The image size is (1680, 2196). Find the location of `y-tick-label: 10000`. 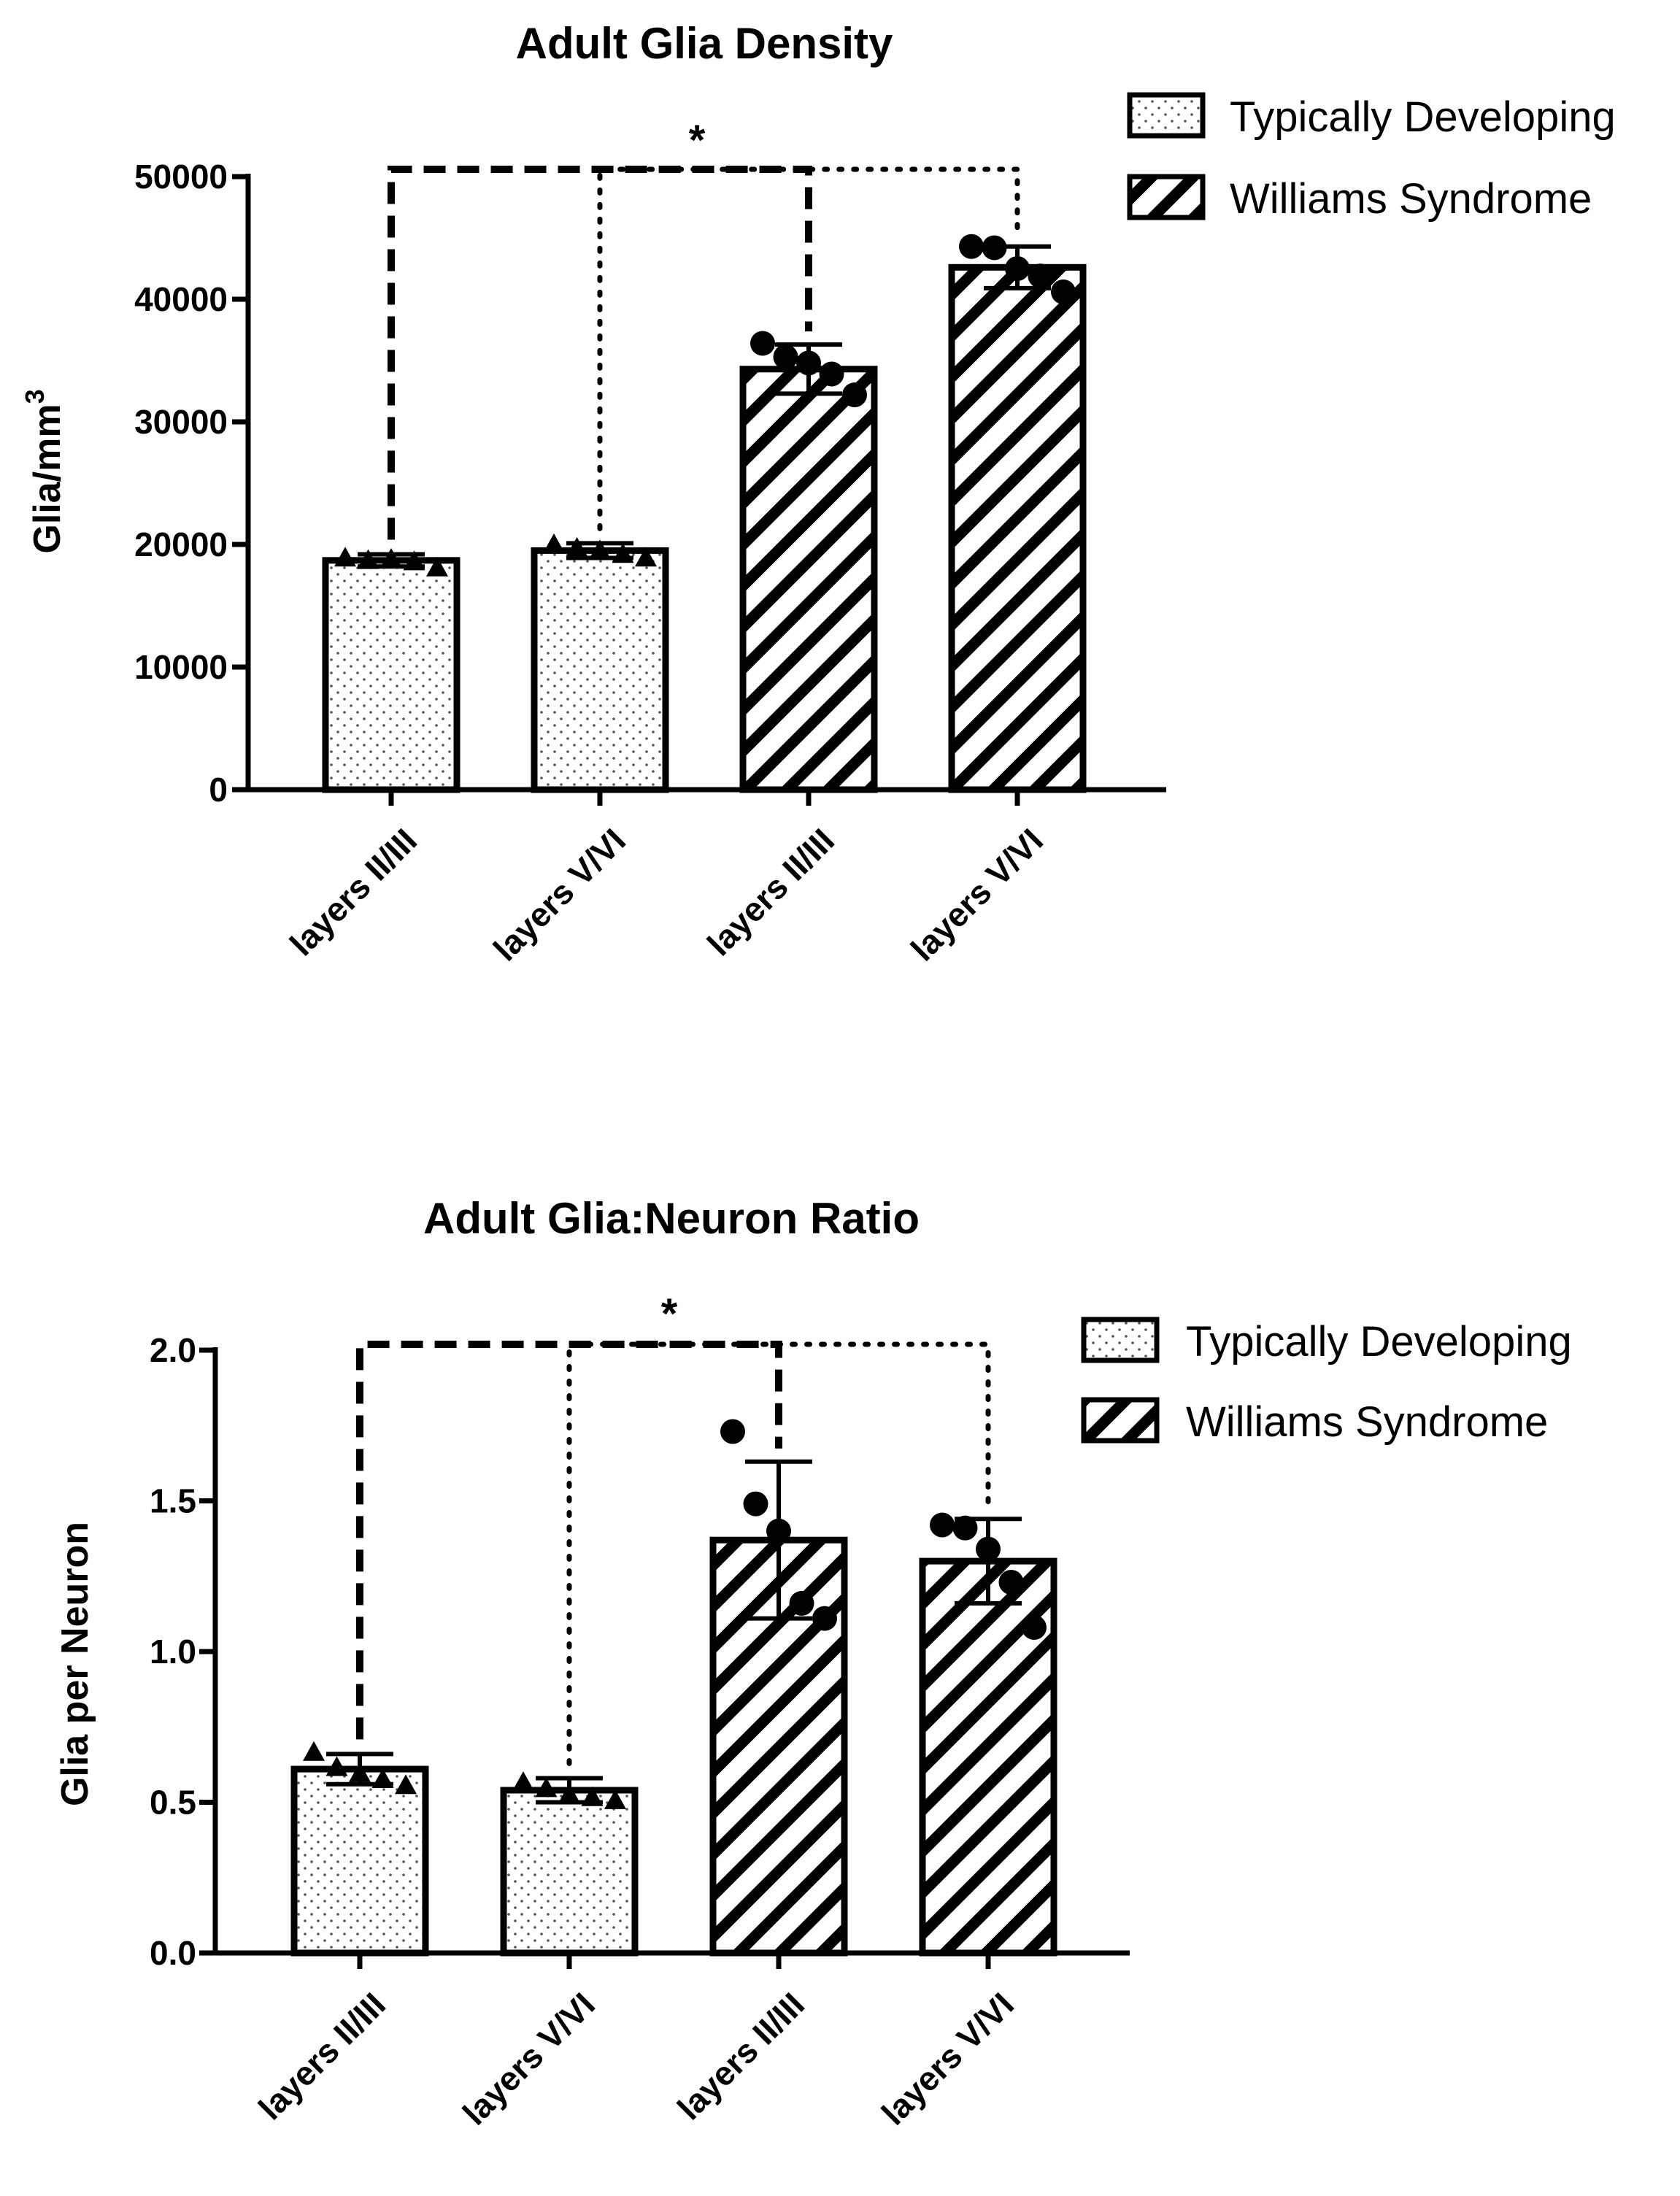

y-tick-label: 10000 is located at coordinates (181, 667).